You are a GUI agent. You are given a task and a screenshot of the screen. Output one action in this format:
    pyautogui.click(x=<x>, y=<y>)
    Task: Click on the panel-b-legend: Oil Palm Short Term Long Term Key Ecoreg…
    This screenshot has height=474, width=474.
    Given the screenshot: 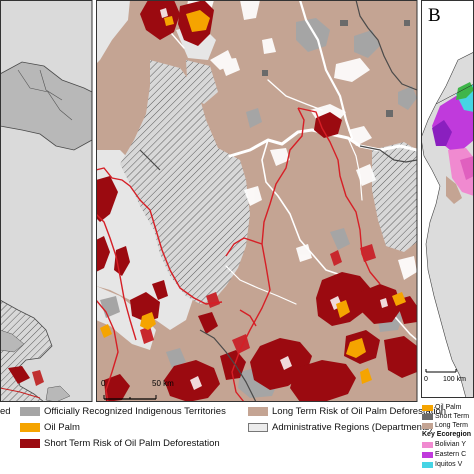 What is the action you would take?
    pyautogui.click(x=447, y=436)
    